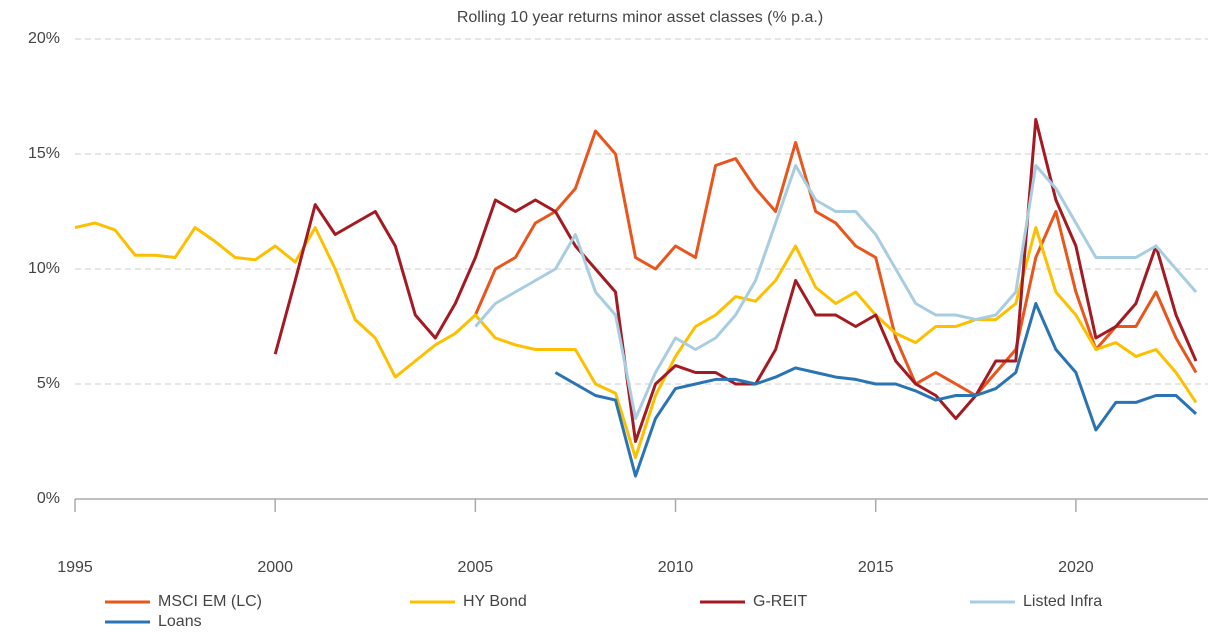 This screenshot has width=1209, height=633. I want to click on x-tick-label: 2010, so click(676, 567).